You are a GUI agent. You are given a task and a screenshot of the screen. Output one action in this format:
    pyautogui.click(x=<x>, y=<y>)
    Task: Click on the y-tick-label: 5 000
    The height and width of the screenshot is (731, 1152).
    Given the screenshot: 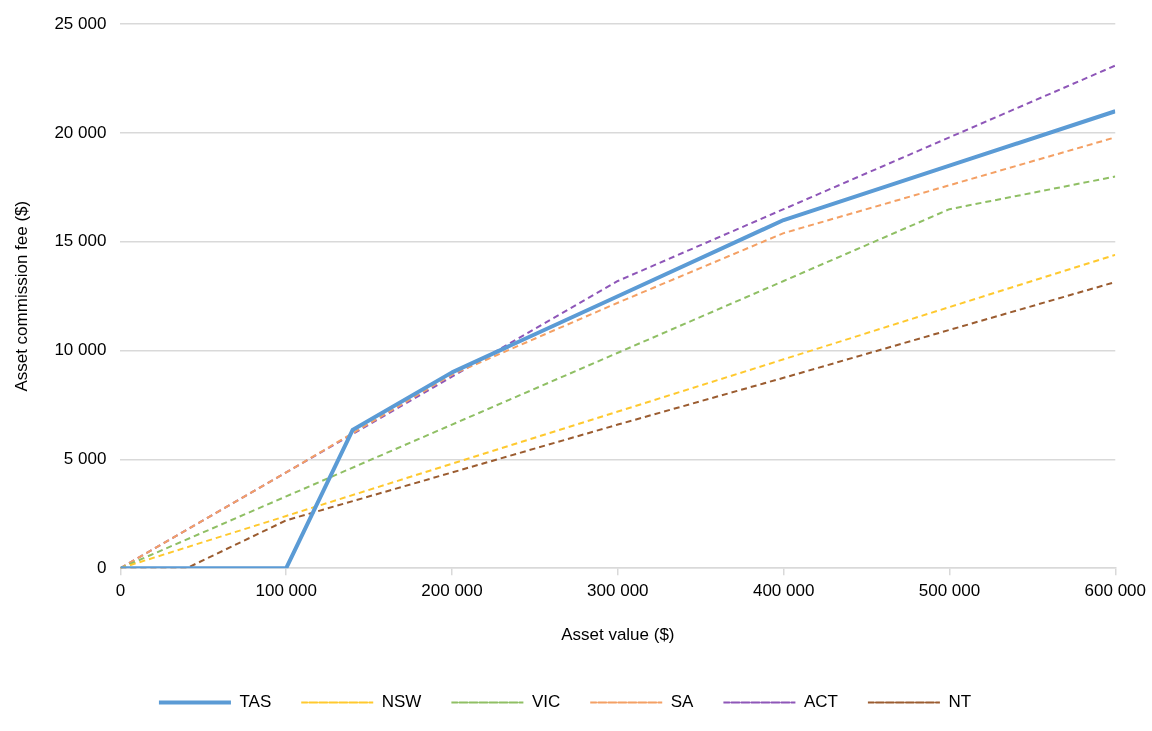 What is the action you would take?
    pyautogui.click(x=85, y=459)
    